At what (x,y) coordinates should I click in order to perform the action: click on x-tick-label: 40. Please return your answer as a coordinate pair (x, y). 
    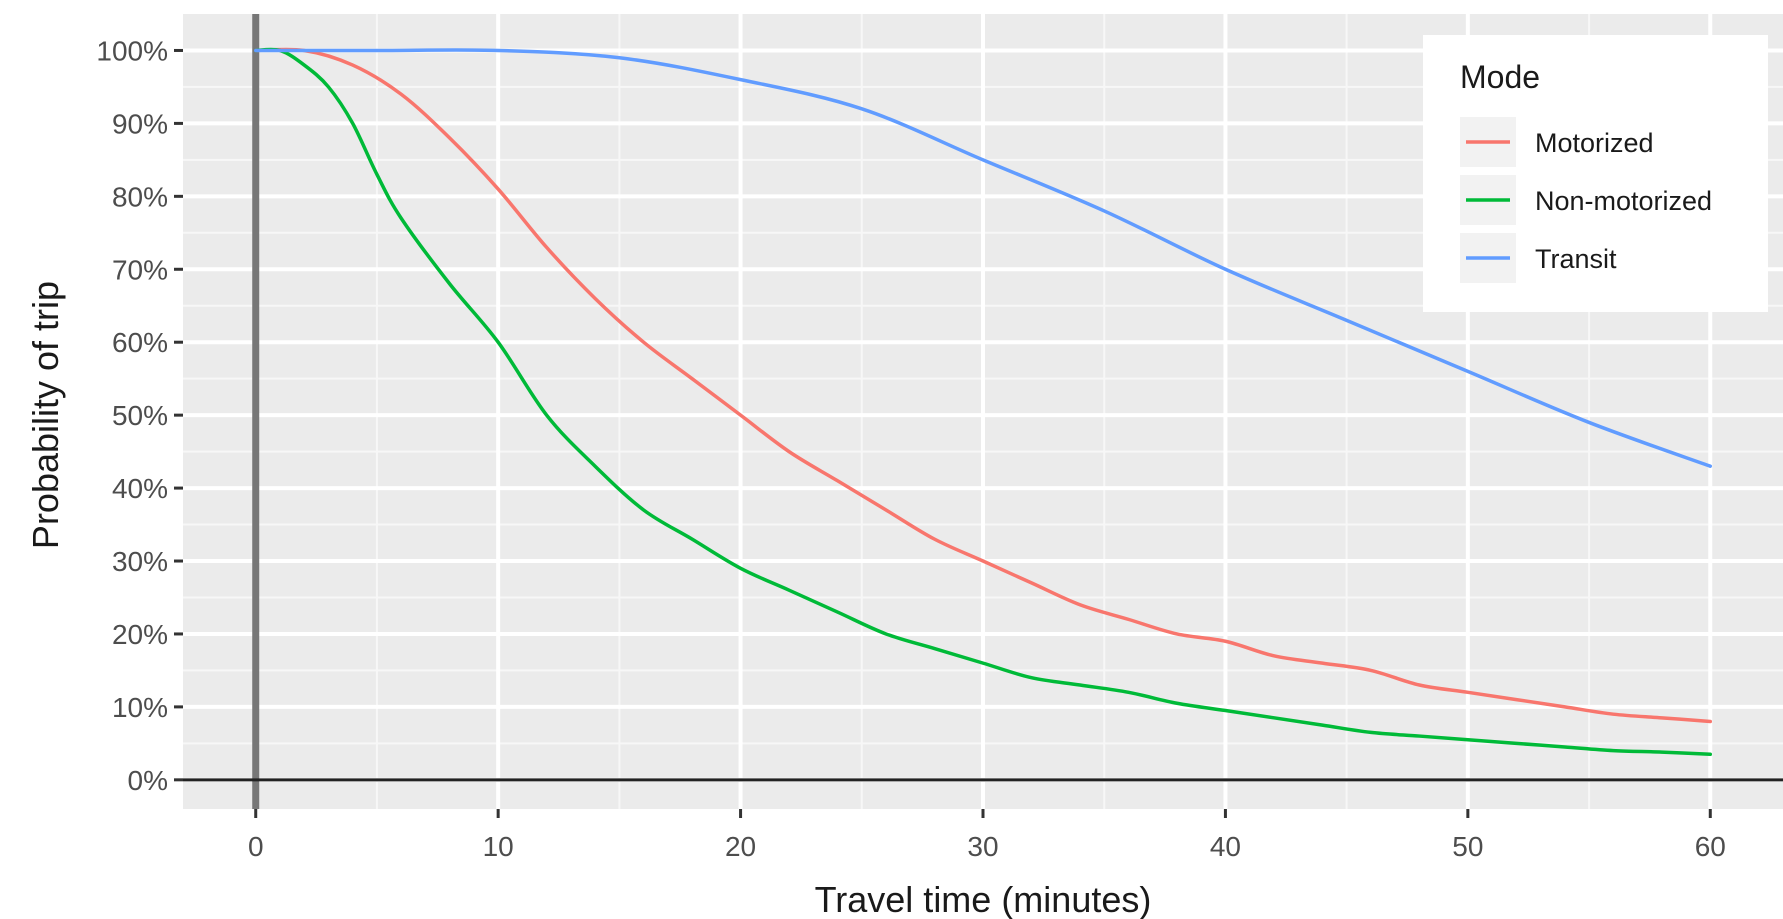
    Looking at the image, I should click on (1225, 846).